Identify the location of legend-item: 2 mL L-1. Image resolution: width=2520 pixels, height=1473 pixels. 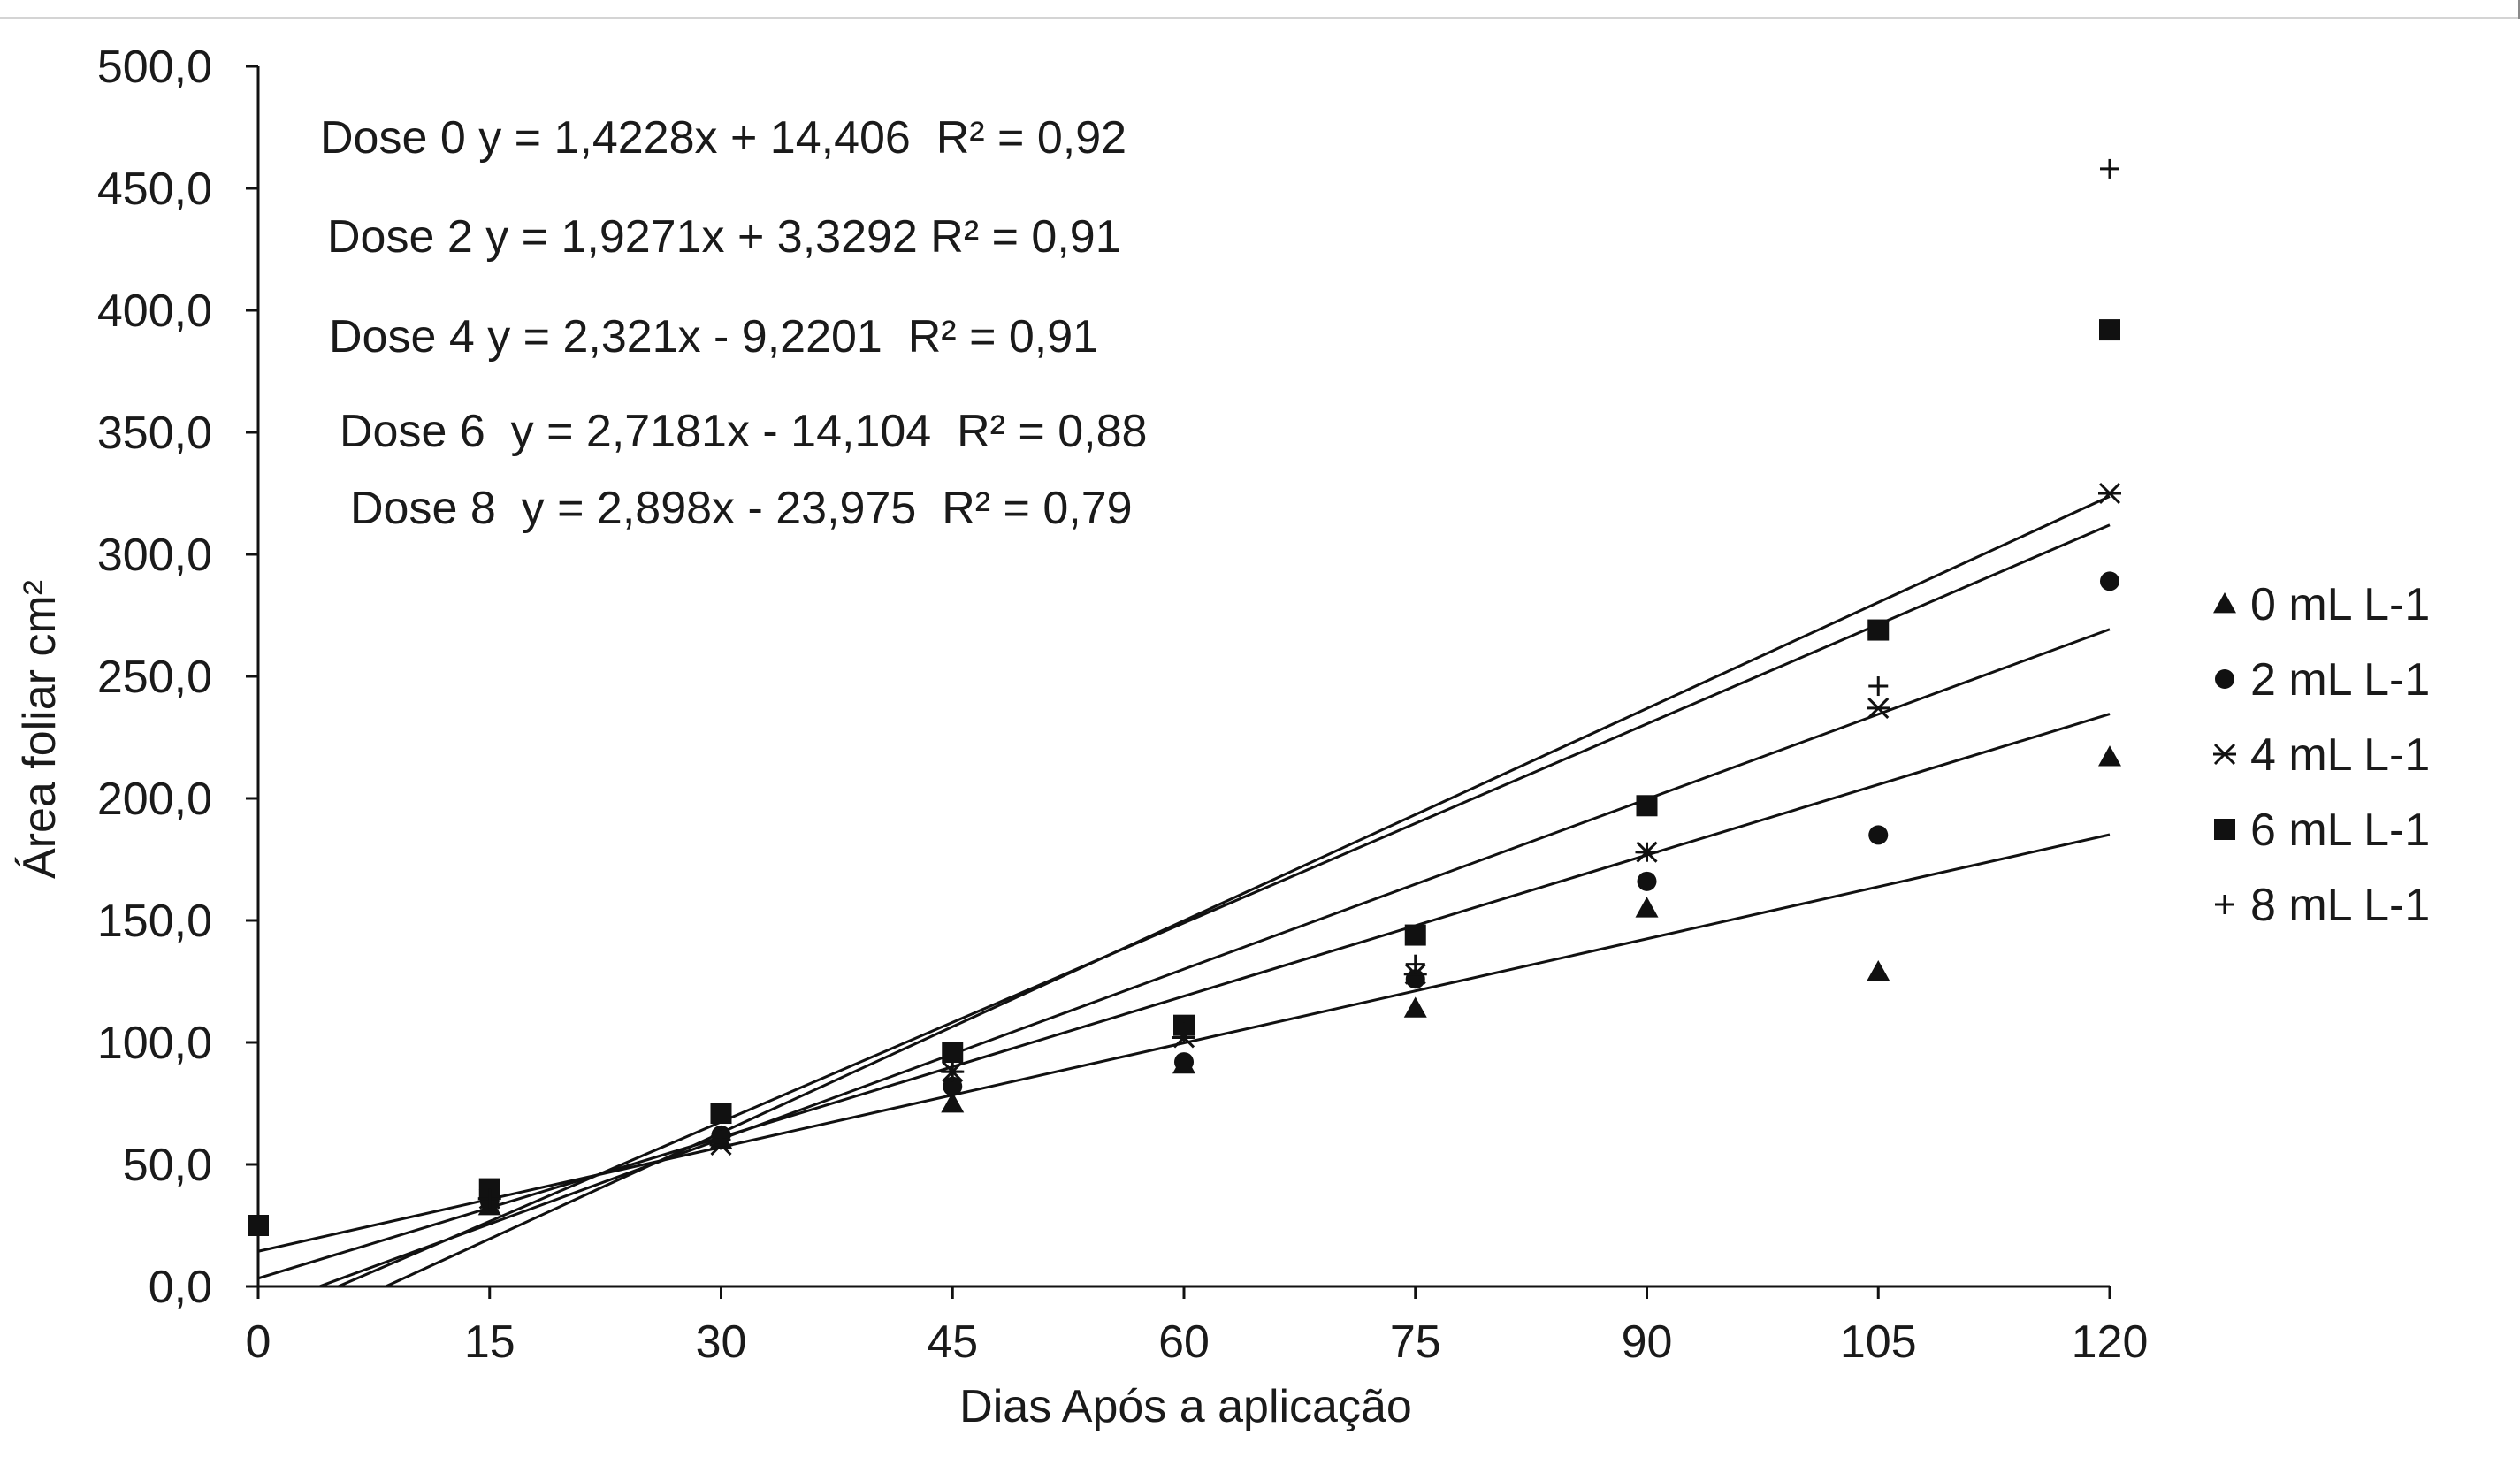
(2322, 680).